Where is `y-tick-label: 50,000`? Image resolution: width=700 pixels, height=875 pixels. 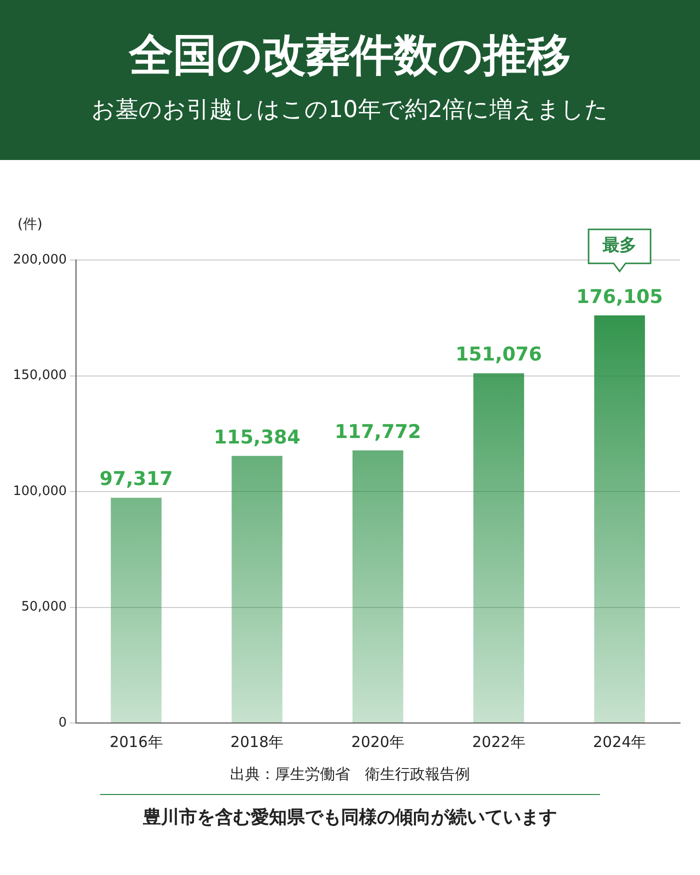
y-tick-label: 50,000 is located at coordinates (44, 607).